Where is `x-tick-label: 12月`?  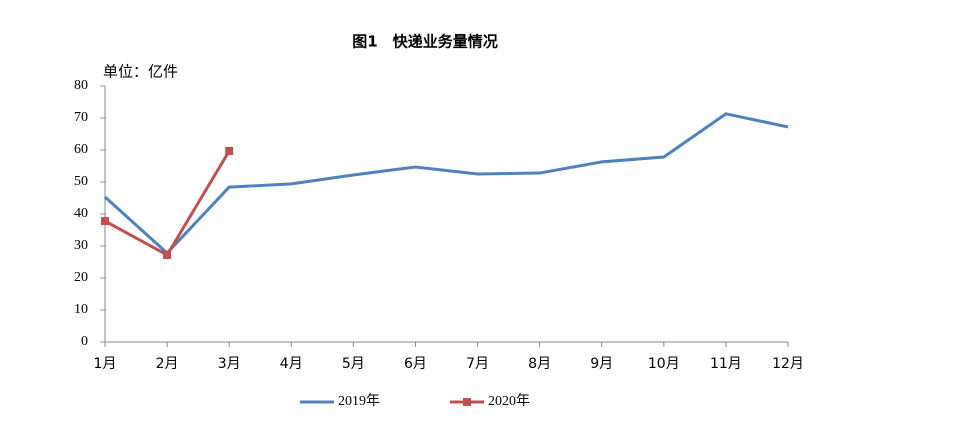 x-tick-label: 12月 is located at coordinates (788, 364).